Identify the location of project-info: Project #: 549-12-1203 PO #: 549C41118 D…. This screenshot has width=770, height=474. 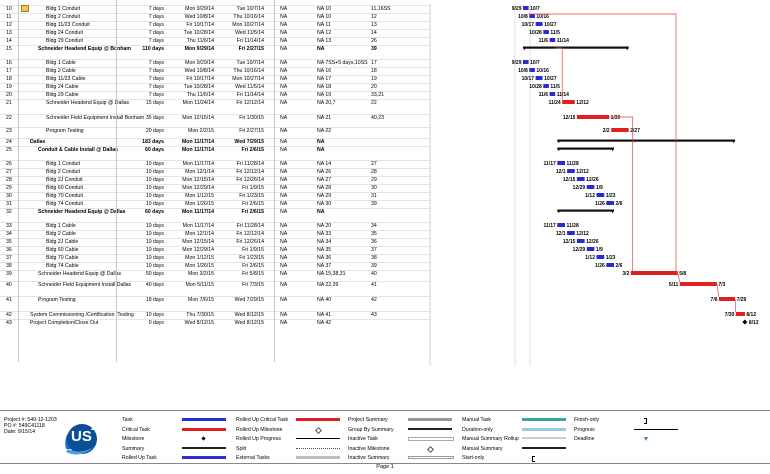
(30, 426).